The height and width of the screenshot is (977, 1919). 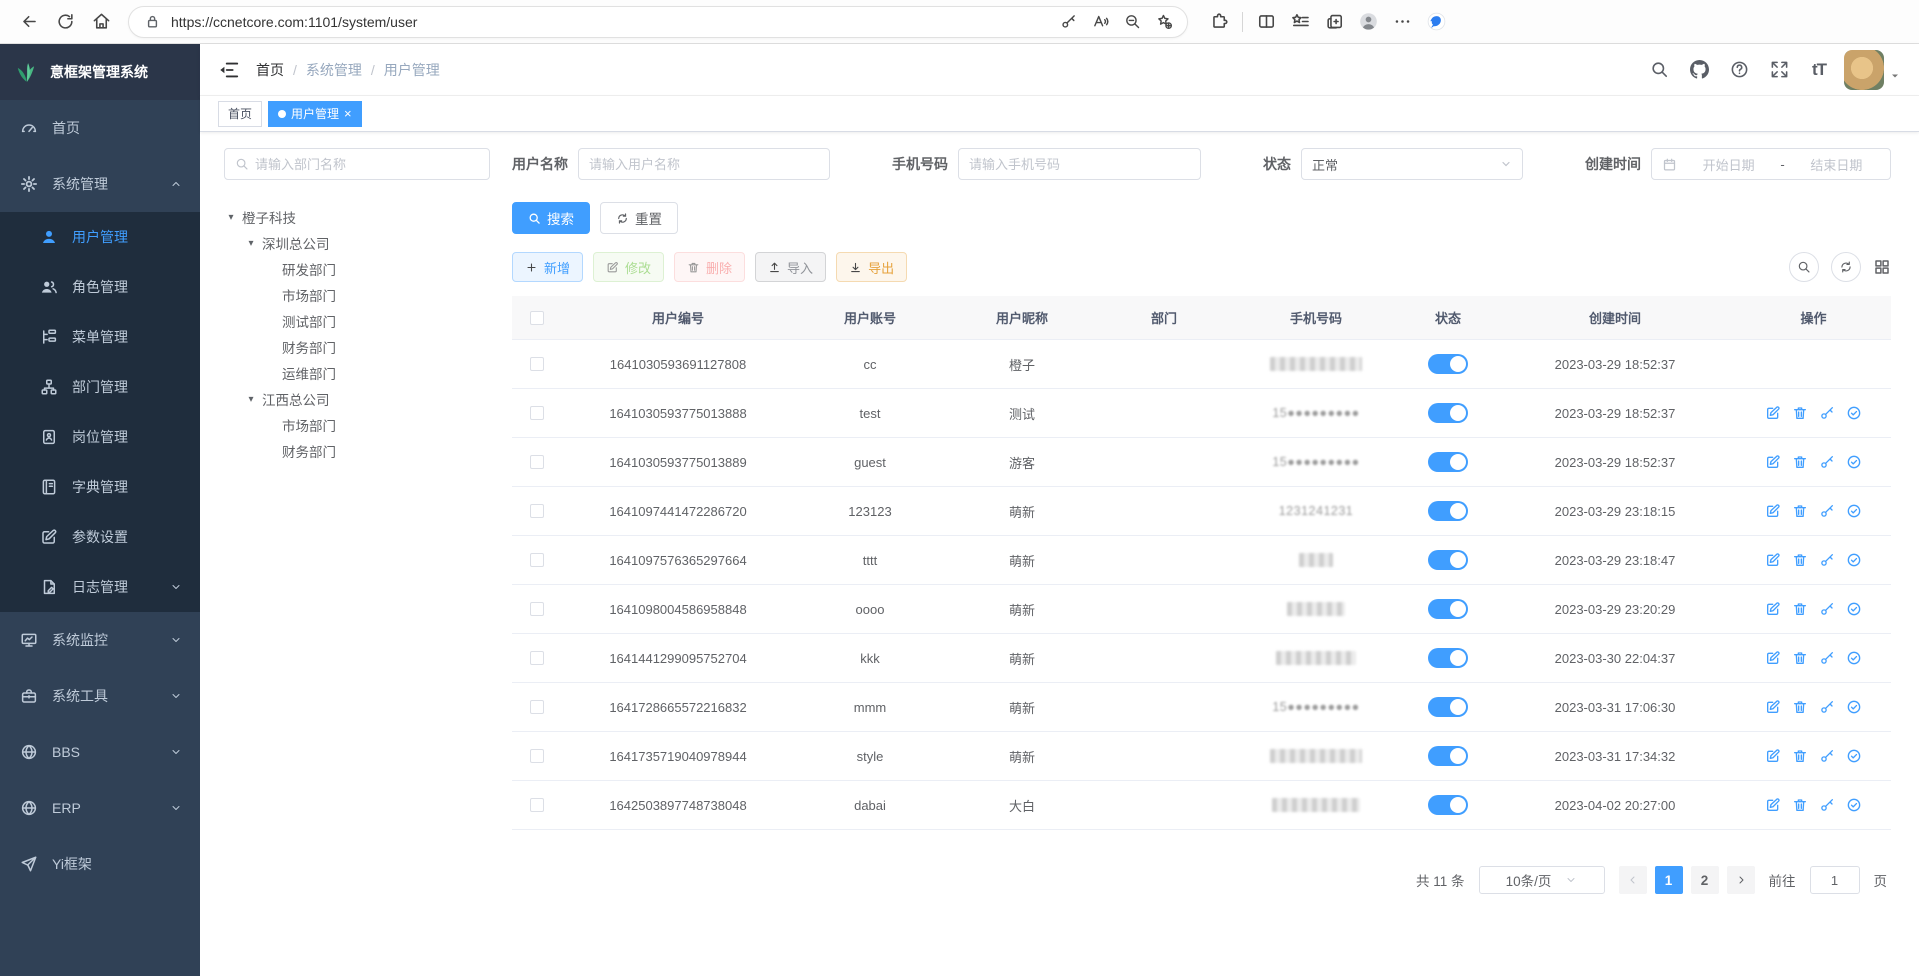 I want to click on dept-search-input-wrap, so click(x=357, y=164).